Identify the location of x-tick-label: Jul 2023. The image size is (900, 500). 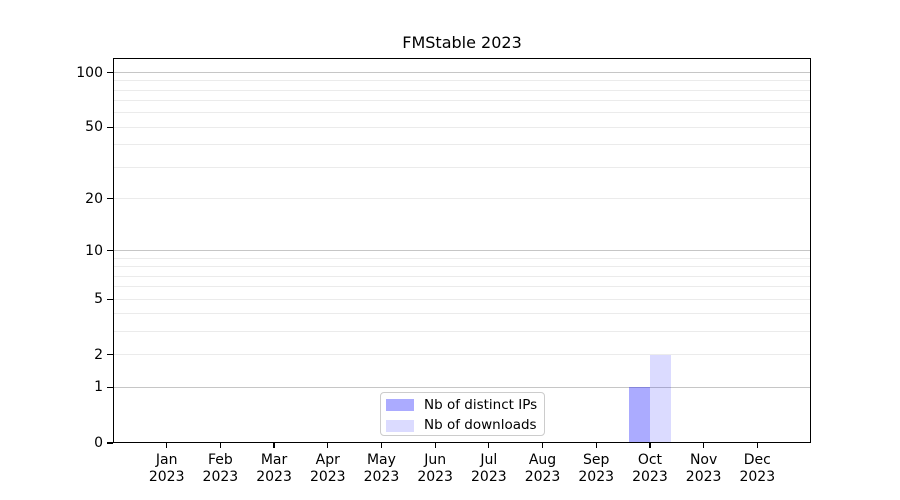
(489, 469).